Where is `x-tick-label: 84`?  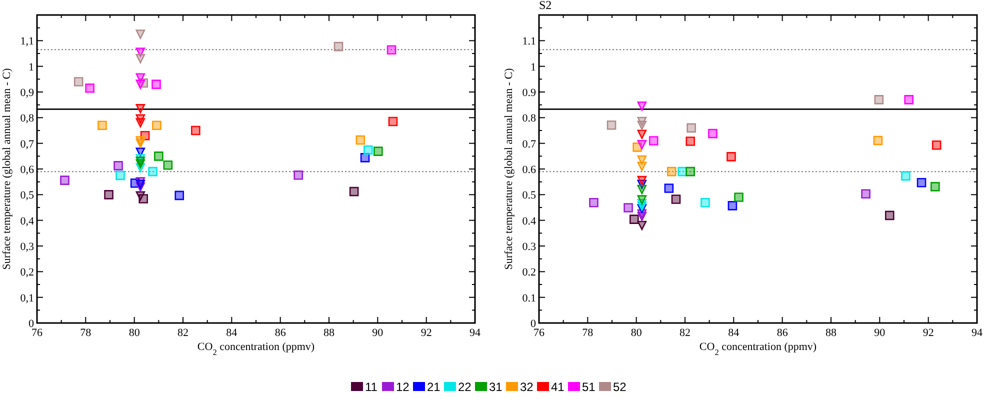 x-tick-label: 84 is located at coordinates (734, 333).